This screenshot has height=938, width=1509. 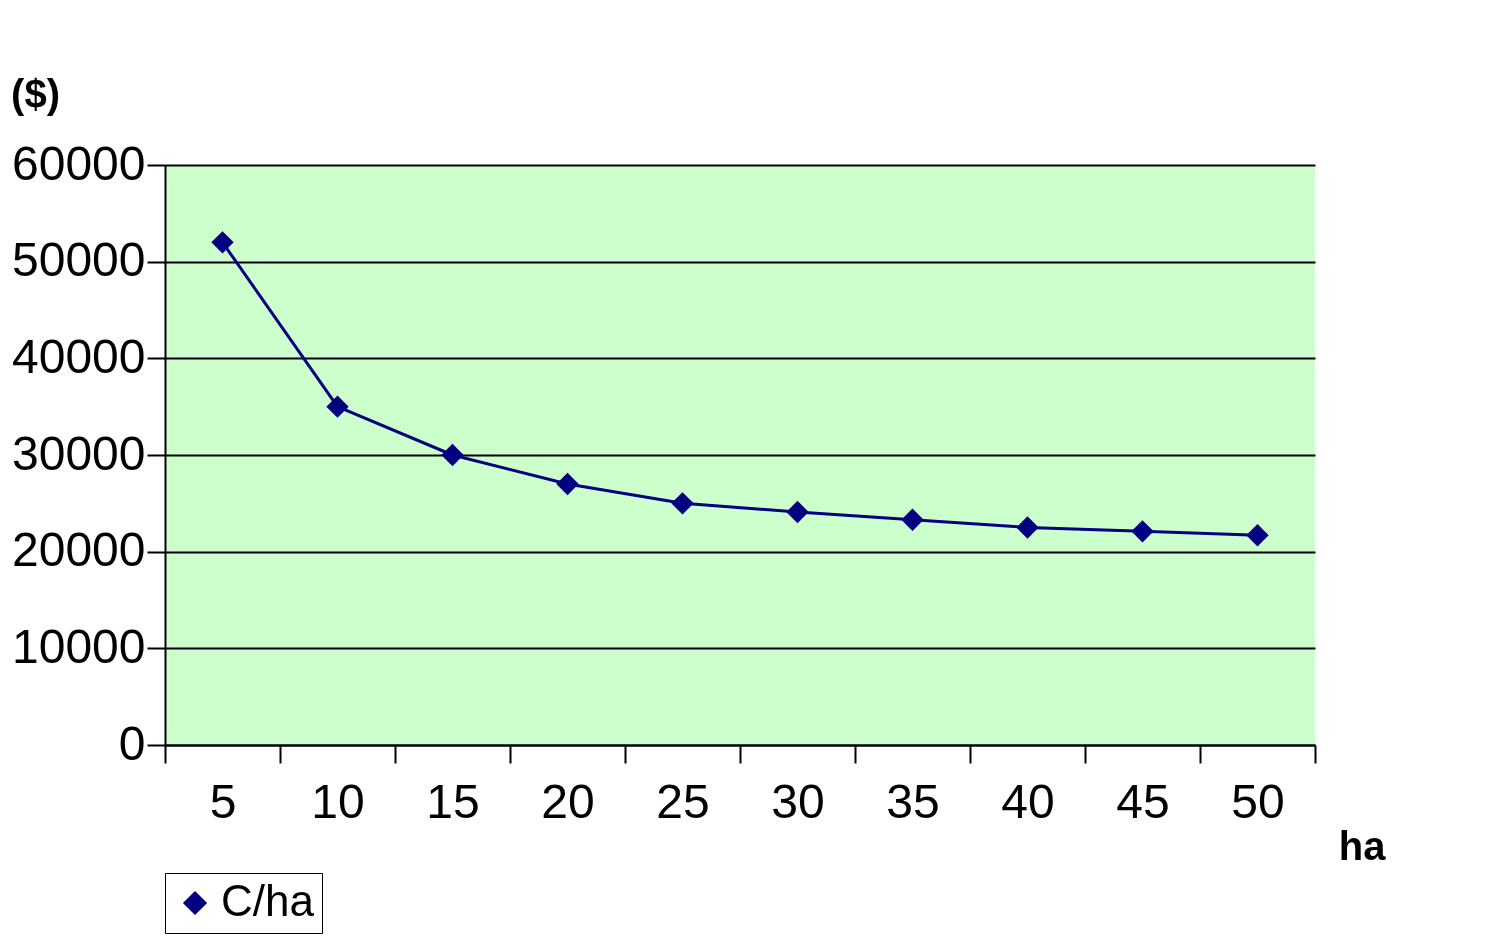 What do you see at coordinates (913, 801) in the screenshot?
I see `x-tick-label: 35` at bounding box center [913, 801].